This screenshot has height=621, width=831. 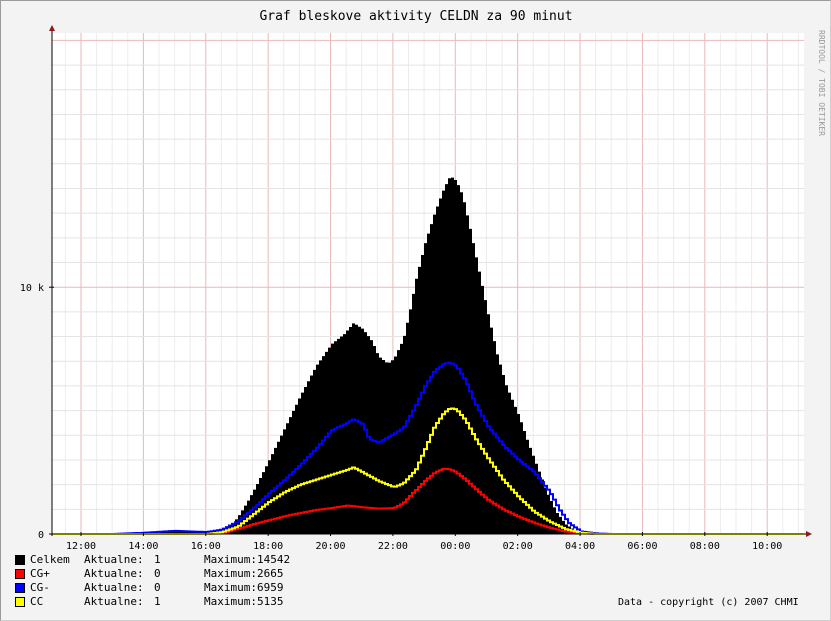 What do you see at coordinates (40, 573) in the screenshot?
I see `legend-series-name: CG+` at bounding box center [40, 573].